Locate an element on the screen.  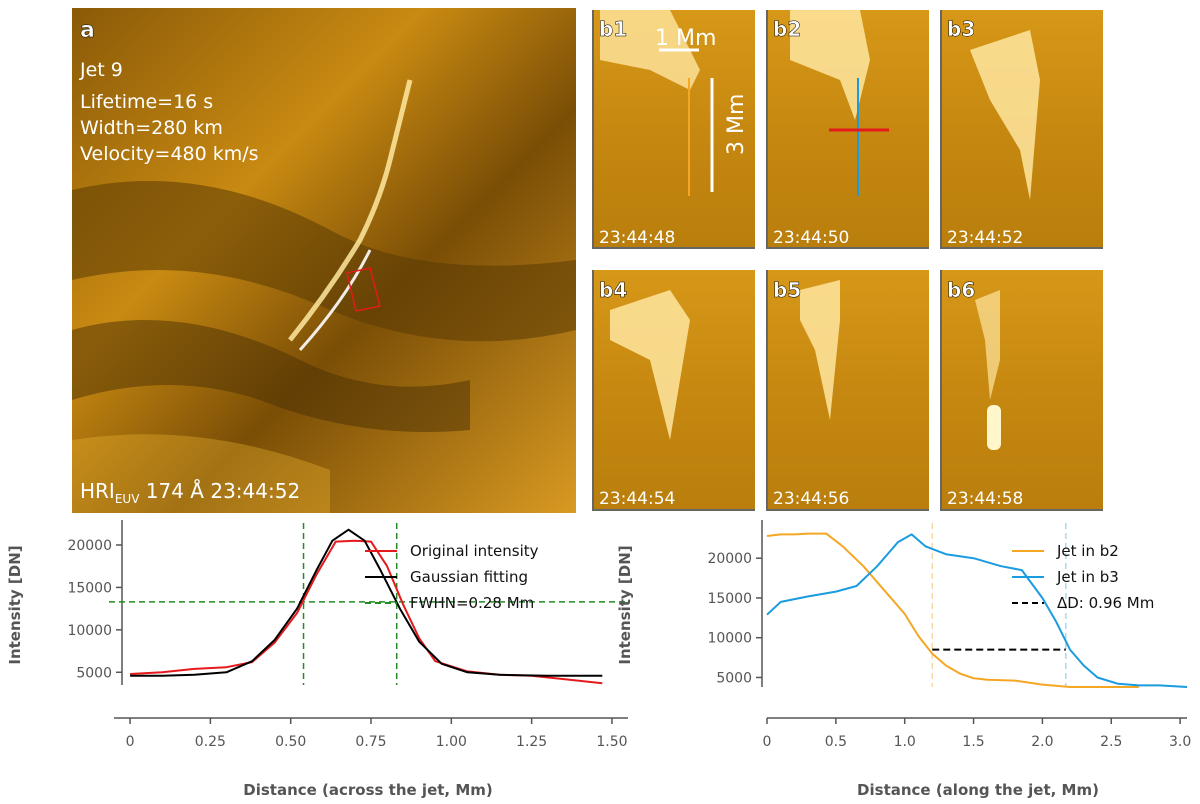
panel-b4-time: 23:44:54 is located at coordinates (637, 499).